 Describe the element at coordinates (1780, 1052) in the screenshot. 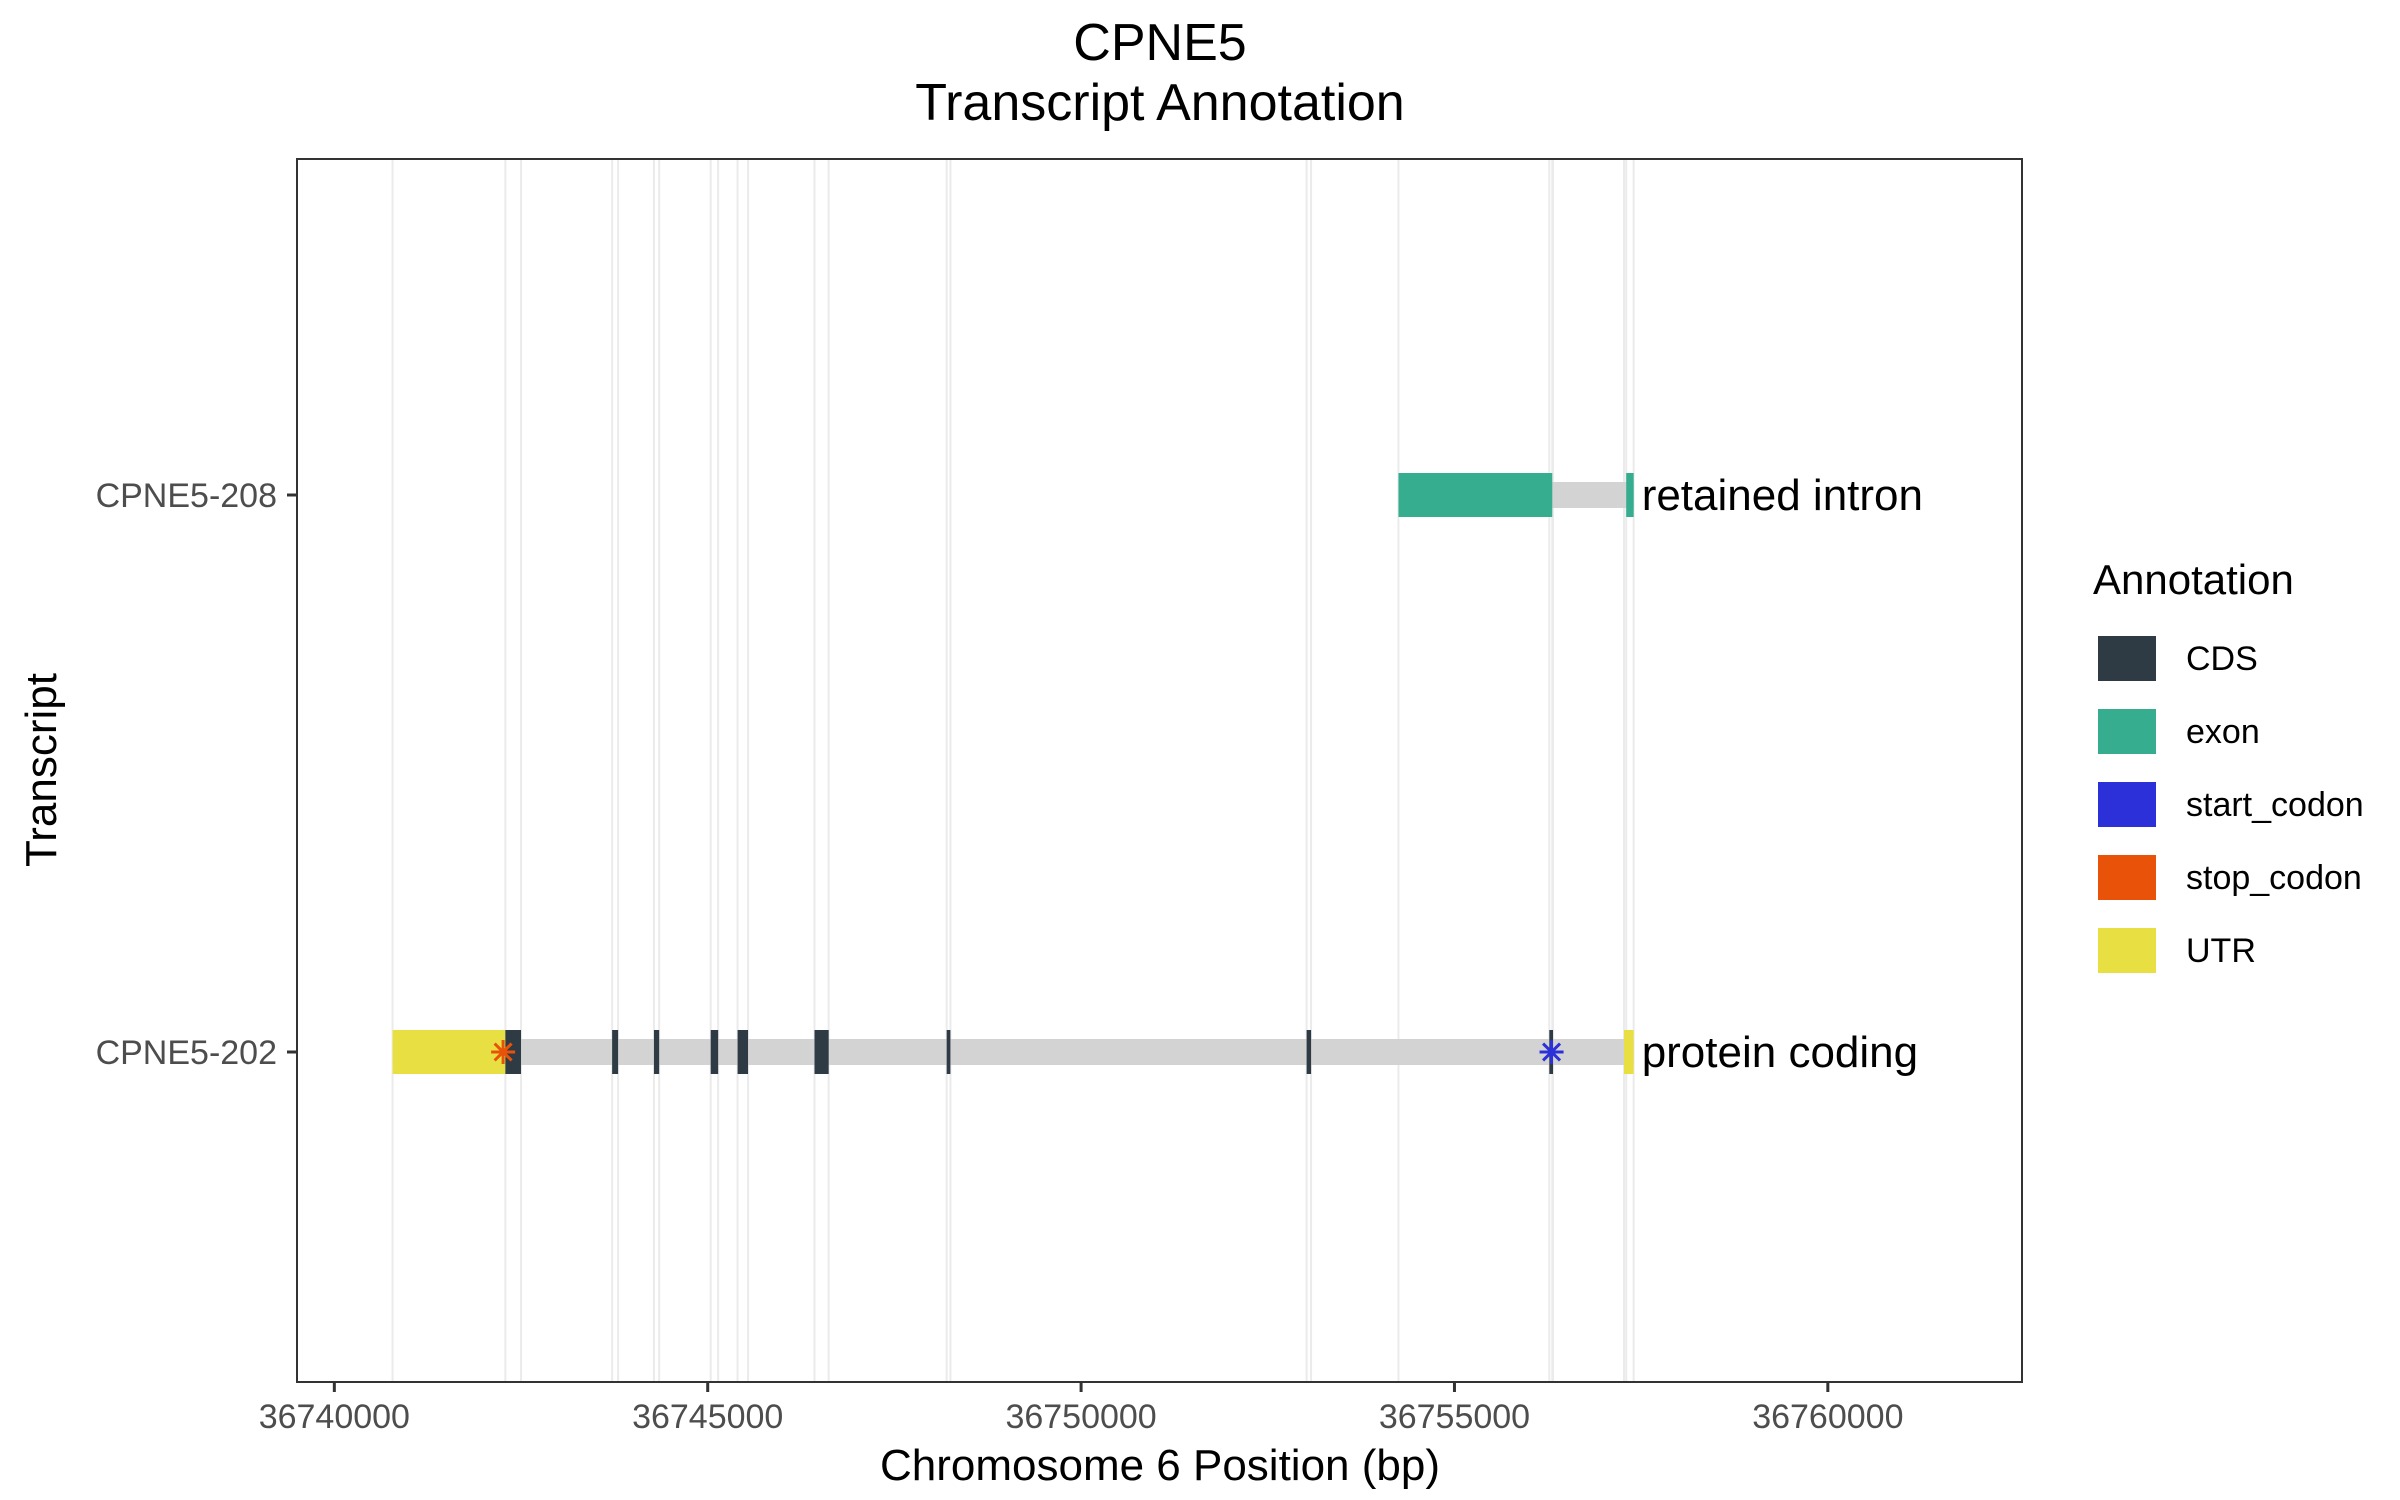

I see `biotype-label: protein coding` at that location.